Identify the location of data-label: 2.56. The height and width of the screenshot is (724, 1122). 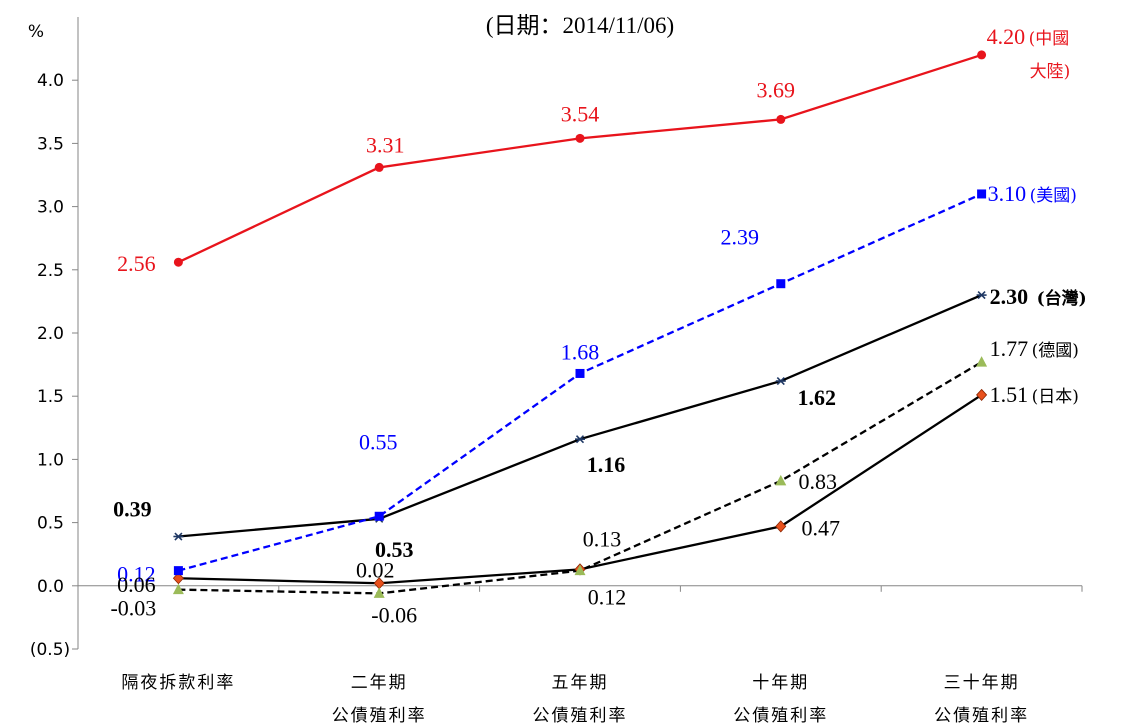
(136, 263).